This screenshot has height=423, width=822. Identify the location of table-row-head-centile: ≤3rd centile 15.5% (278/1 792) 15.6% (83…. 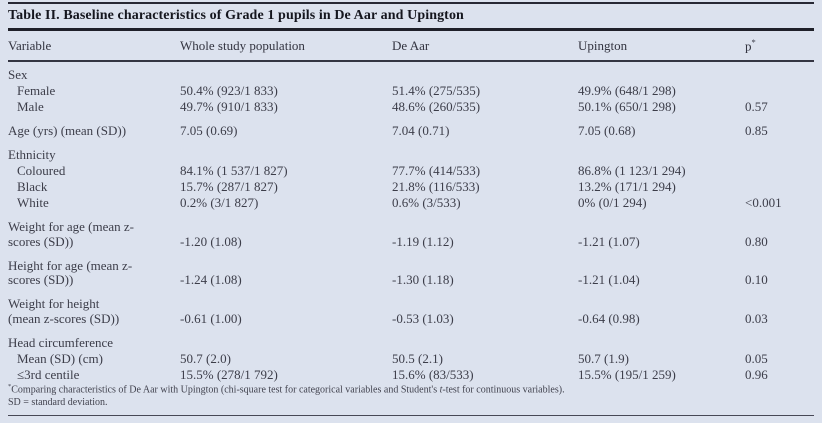
(411, 375).